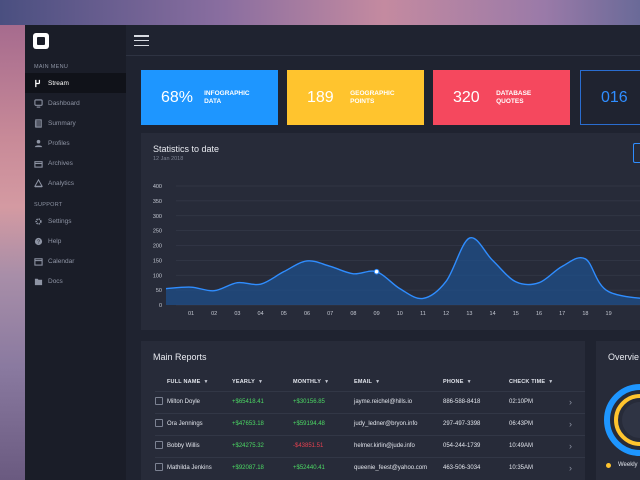 The image size is (640, 480). What do you see at coordinates (209, 97) in the screenshot?
I see `card-infographic: 68% INFOGRAPHIC DATA` at bounding box center [209, 97].